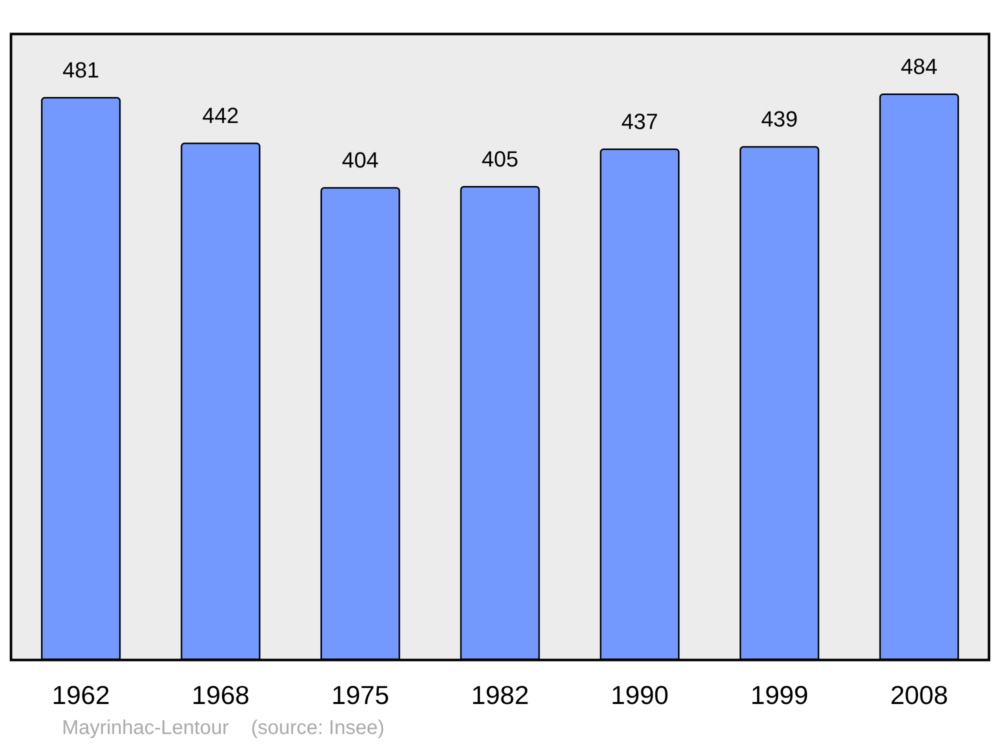 The width and height of the screenshot is (1000, 747). I want to click on data-label: 484, so click(919, 66).